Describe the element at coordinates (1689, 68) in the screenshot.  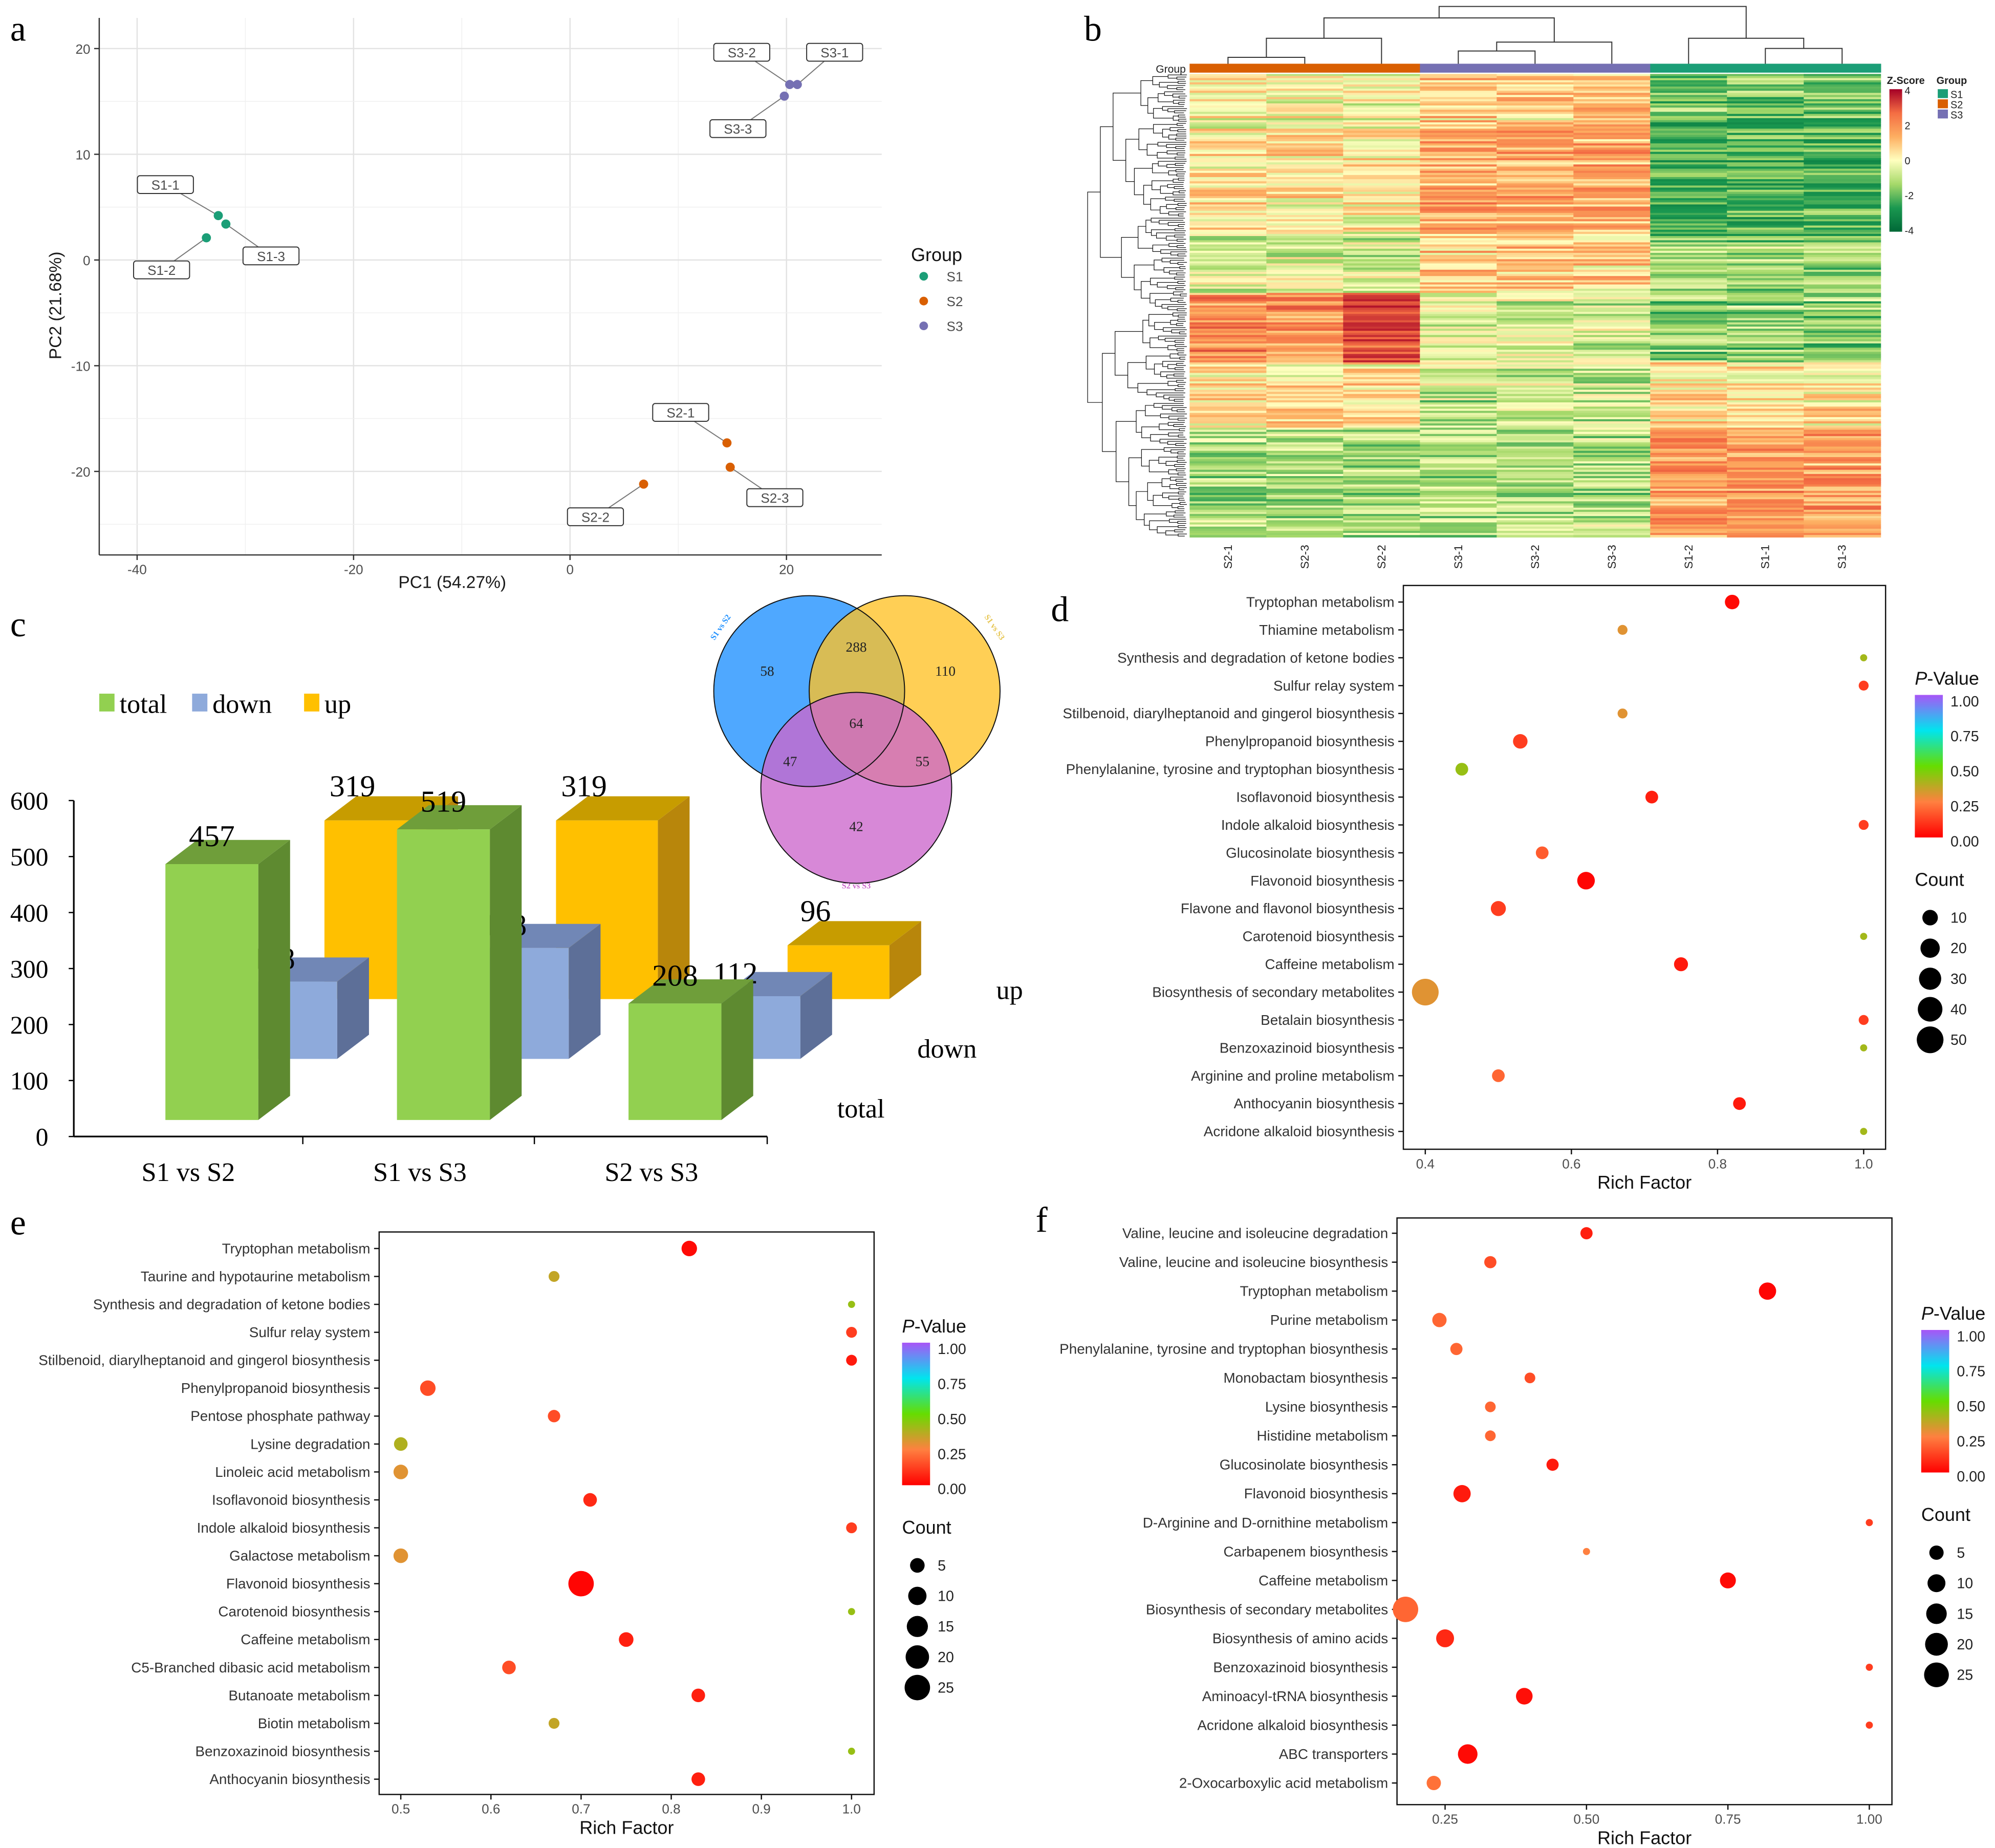
I see `group-bar-cell` at that location.